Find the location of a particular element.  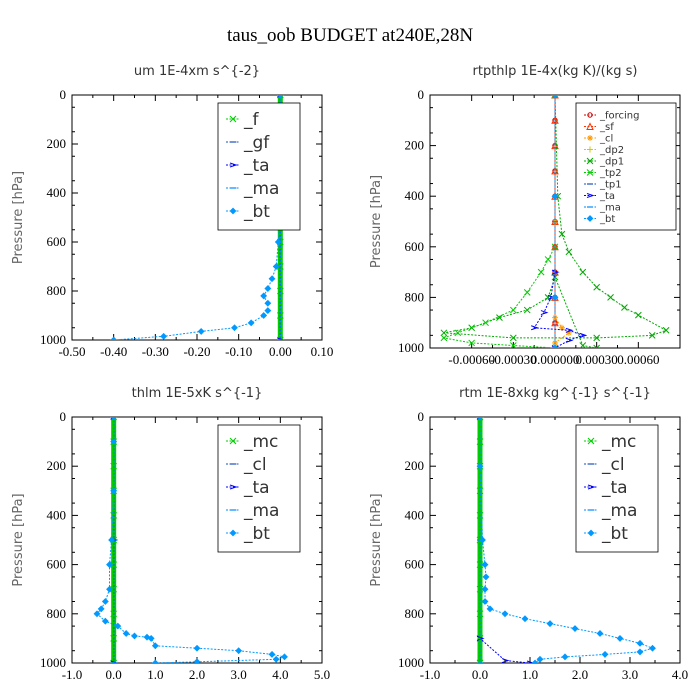

panel-2-legend-label: _ma is located at coordinates (610, 208).